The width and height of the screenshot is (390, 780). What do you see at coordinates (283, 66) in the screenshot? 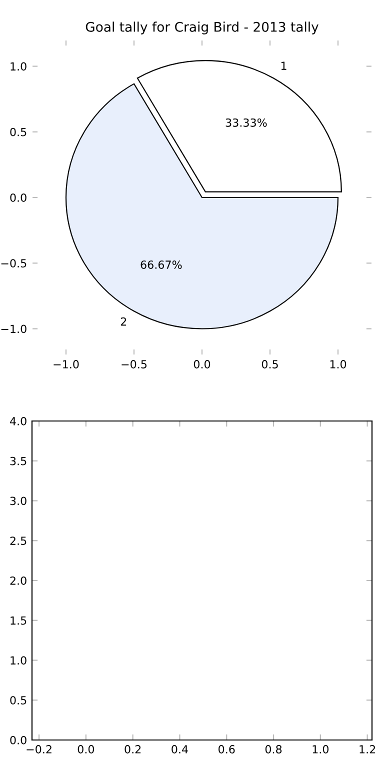
I see `slice-label: 1` at bounding box center [283, 66].